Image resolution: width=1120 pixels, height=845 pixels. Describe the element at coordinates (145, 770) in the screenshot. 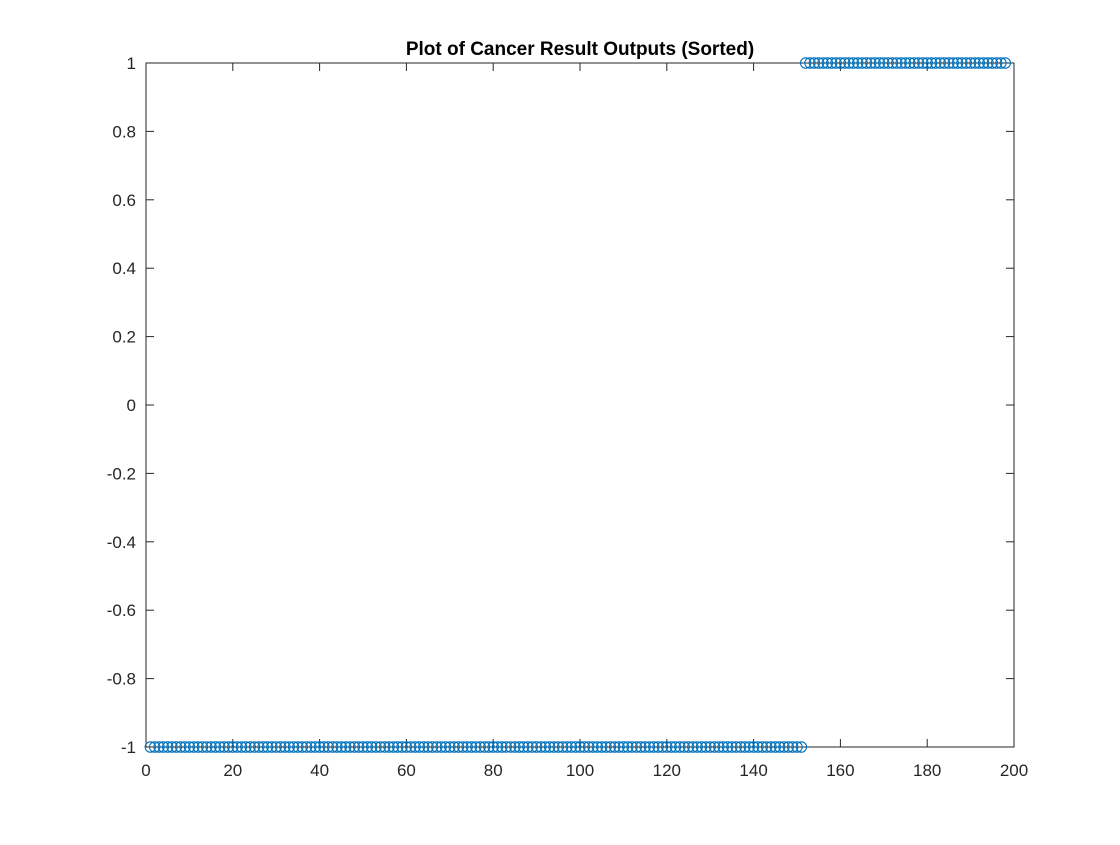

I see `x-tick-label: 0` at that location.